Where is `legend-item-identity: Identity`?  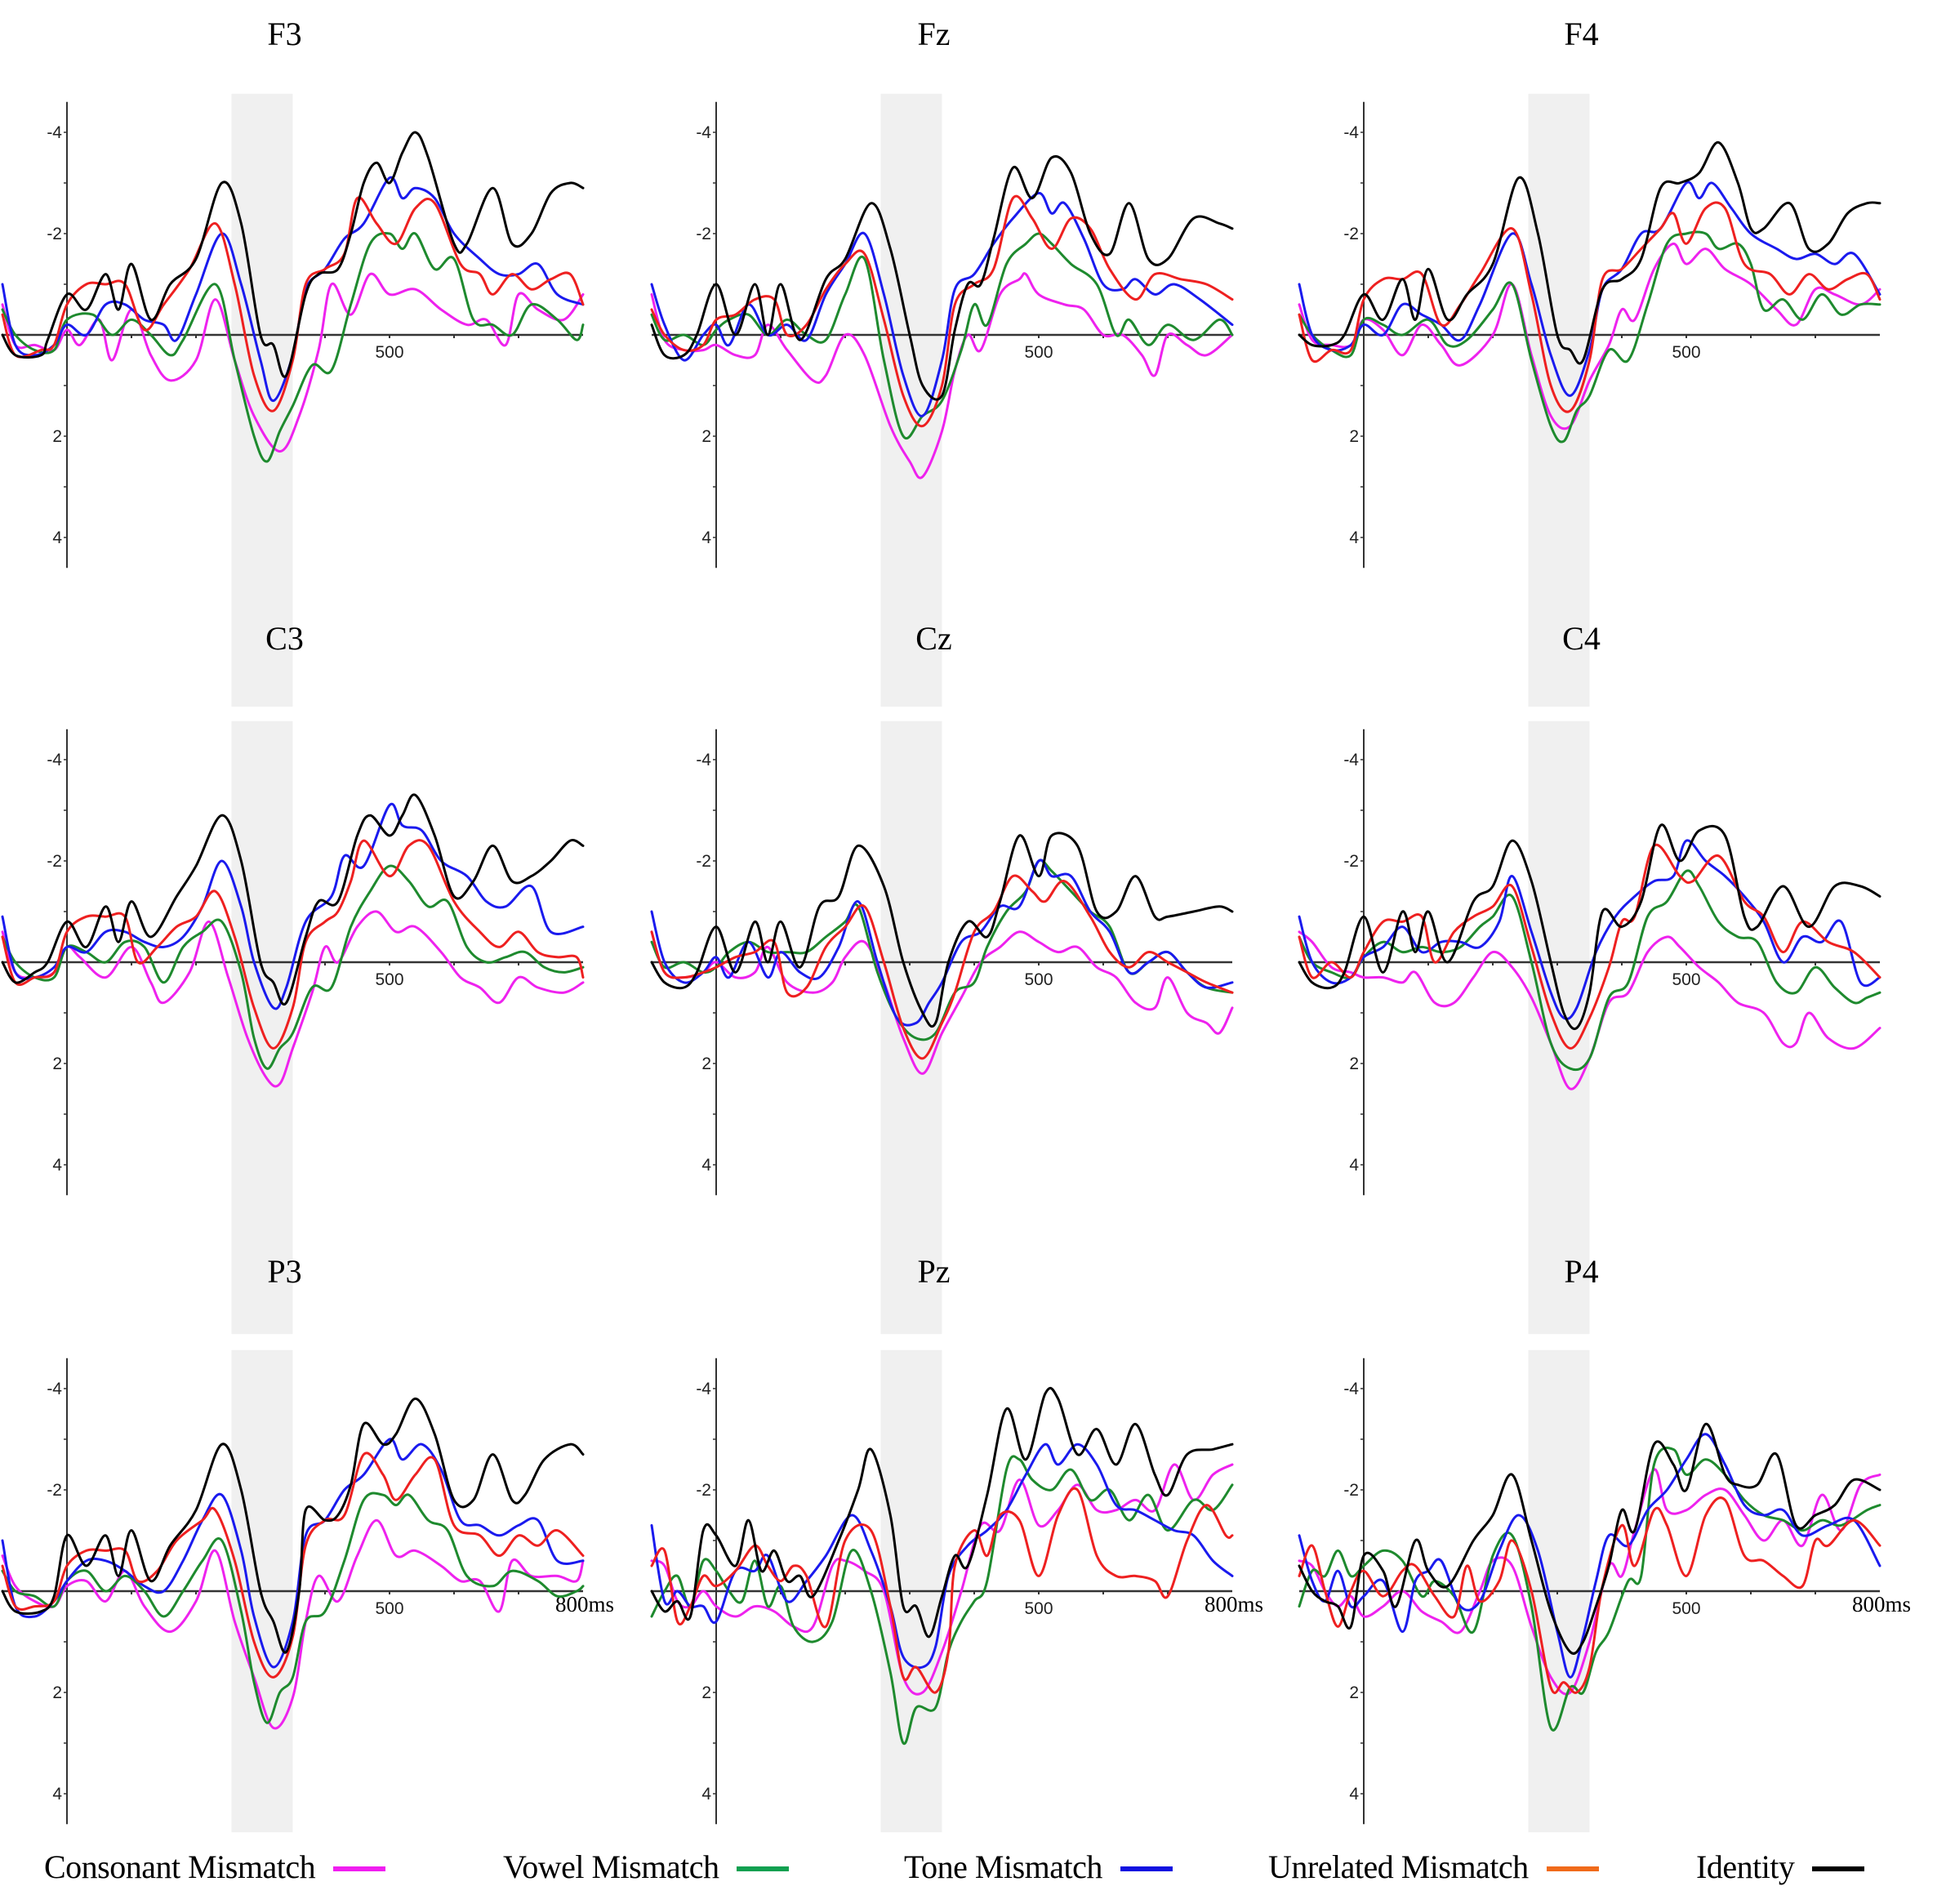
legend-item-identity: Identity is located at coordinates (1780, 1867).